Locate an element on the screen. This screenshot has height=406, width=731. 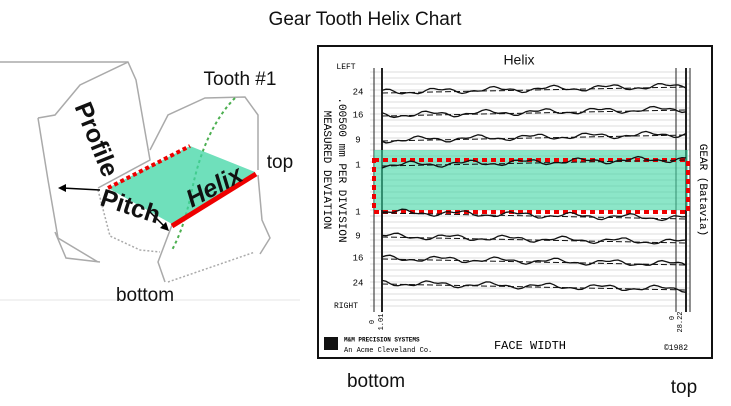
x-end-label: 0 is located at coordinates (673, 318).